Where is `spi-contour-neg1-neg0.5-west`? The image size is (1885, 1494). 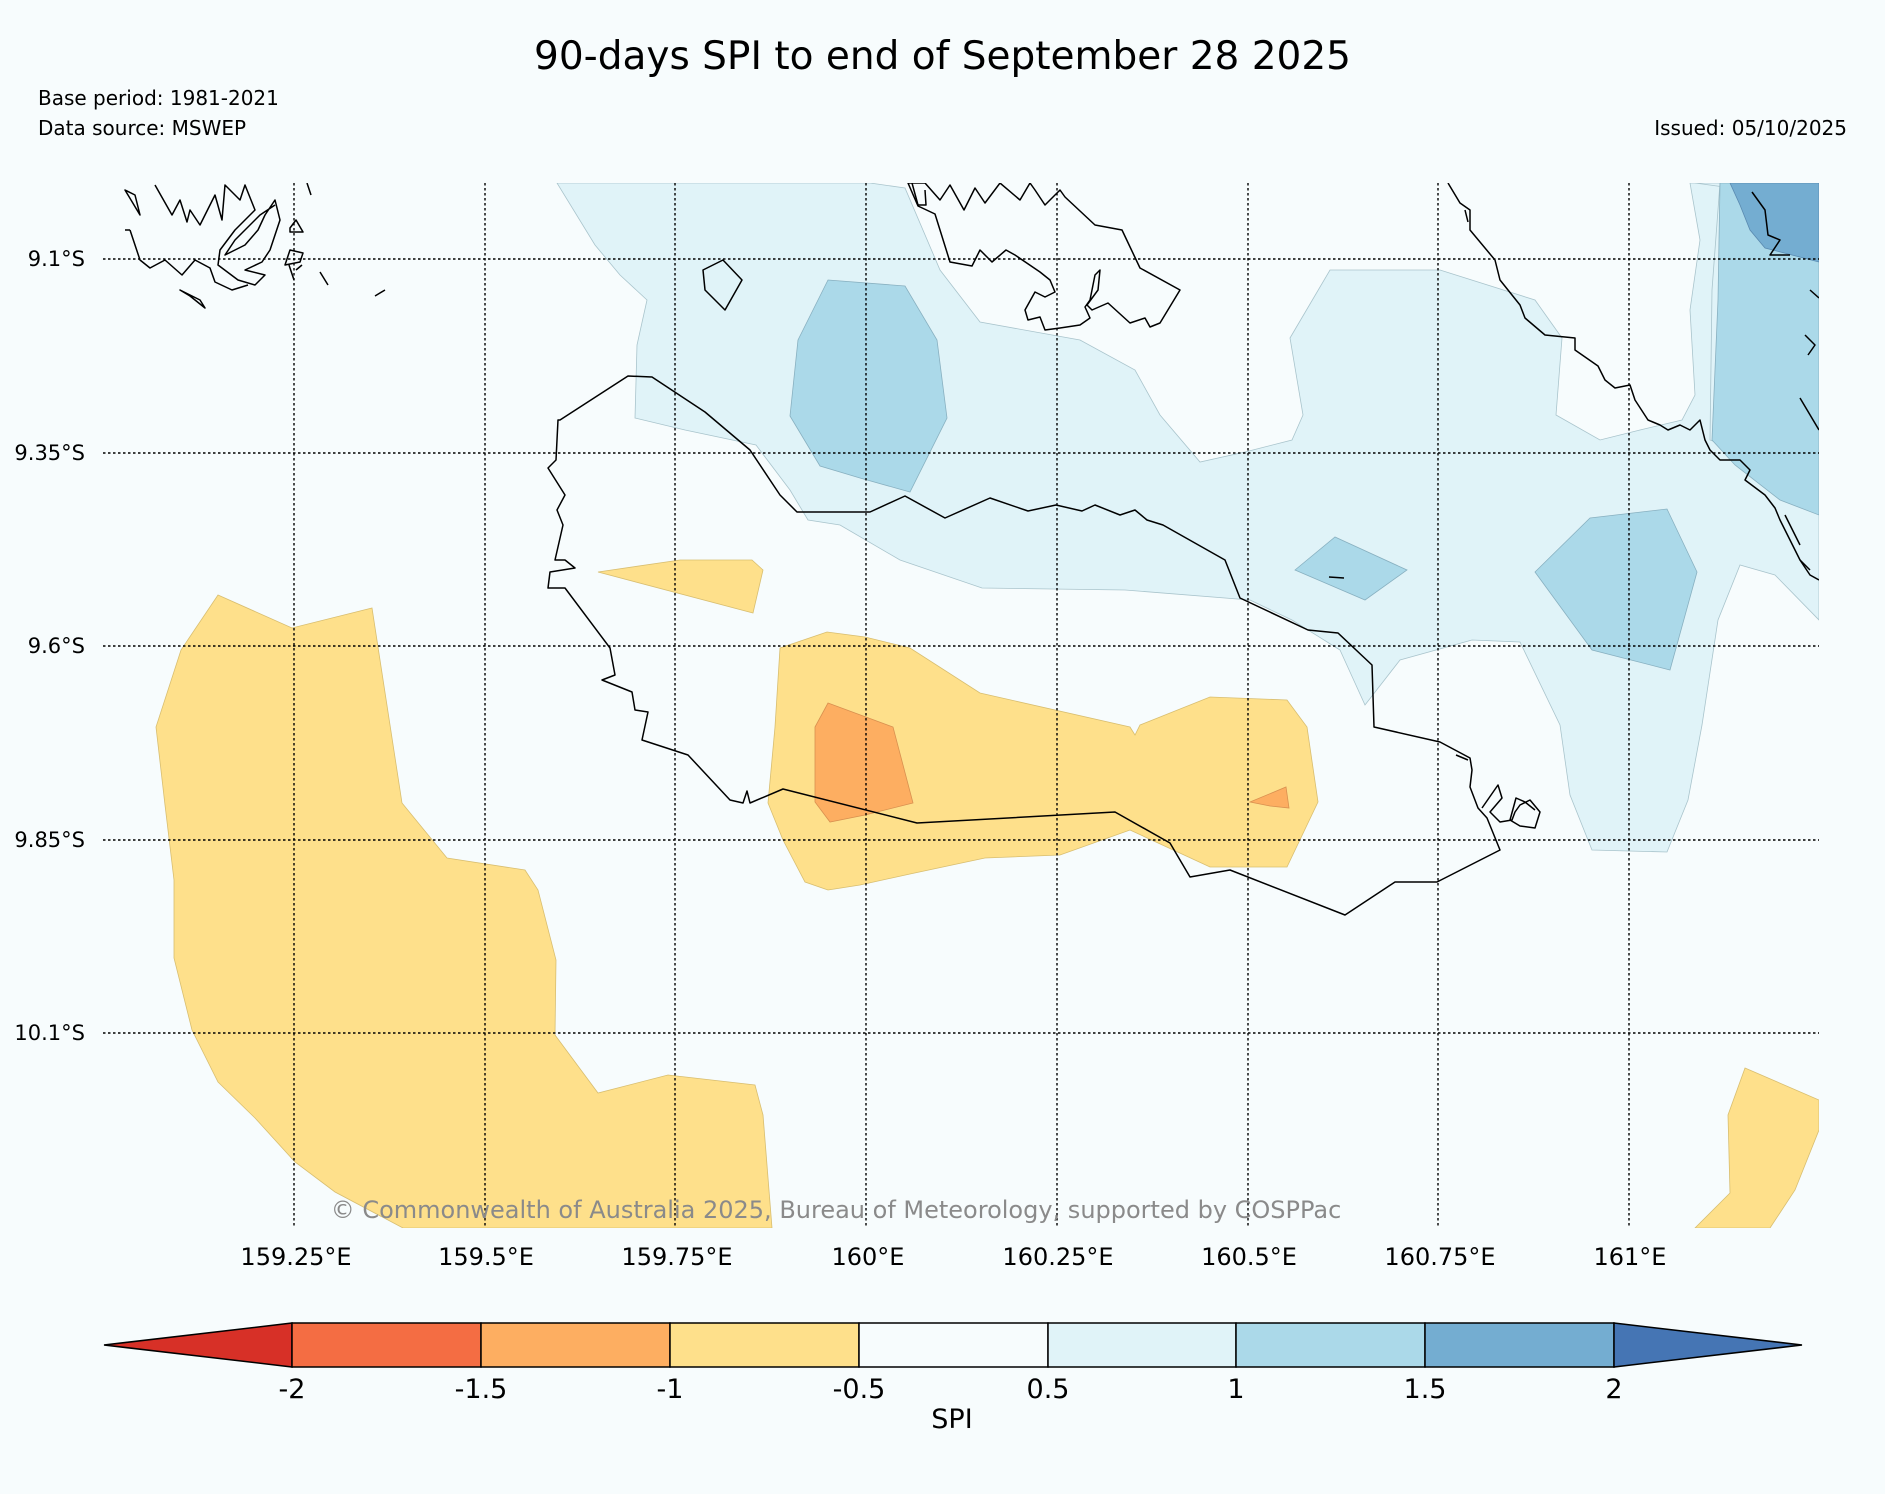 spi-contour-neg1-neg0.5-west is located at coordinates (464, 911).